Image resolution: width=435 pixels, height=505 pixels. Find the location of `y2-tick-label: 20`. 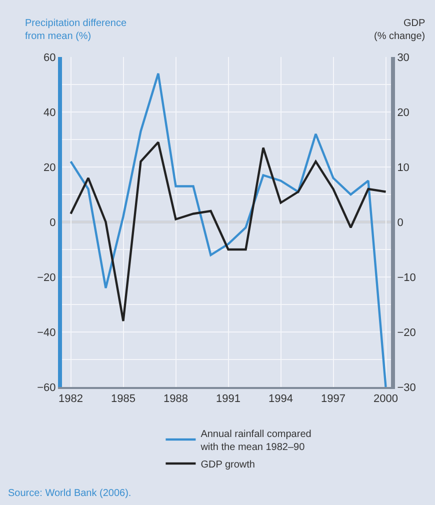

y2-tick-label: 20 is located at coordinates (403, 112).